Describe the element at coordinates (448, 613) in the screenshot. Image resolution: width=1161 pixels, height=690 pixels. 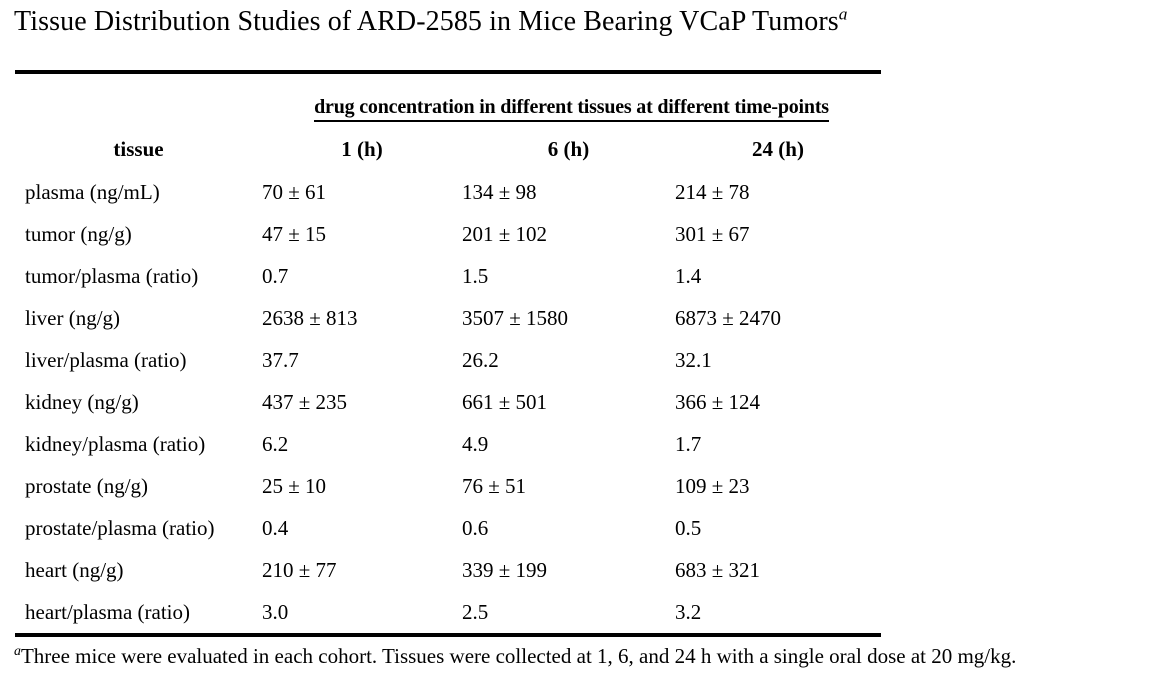
I see `table-row-heart-plasma-ratio: heart/plasma (ratio) 3.0 2.5 3.2` at that location.